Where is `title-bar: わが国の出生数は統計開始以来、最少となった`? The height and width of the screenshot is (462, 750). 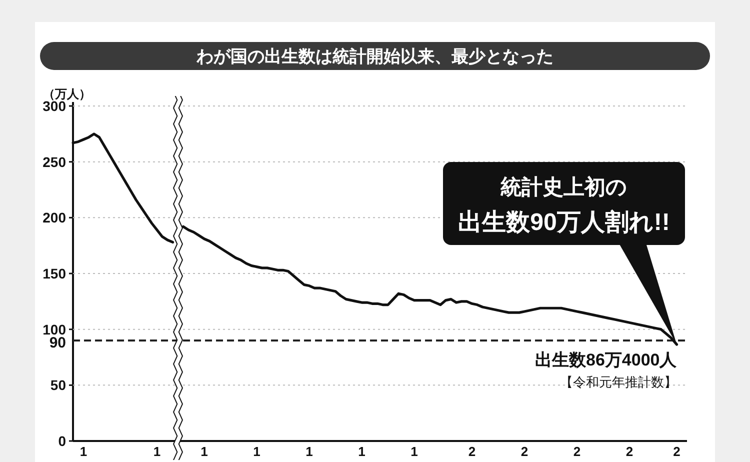
title-bar: わが国の出生数は統計開始以来、最少となった is located at coordinates (375, 56).